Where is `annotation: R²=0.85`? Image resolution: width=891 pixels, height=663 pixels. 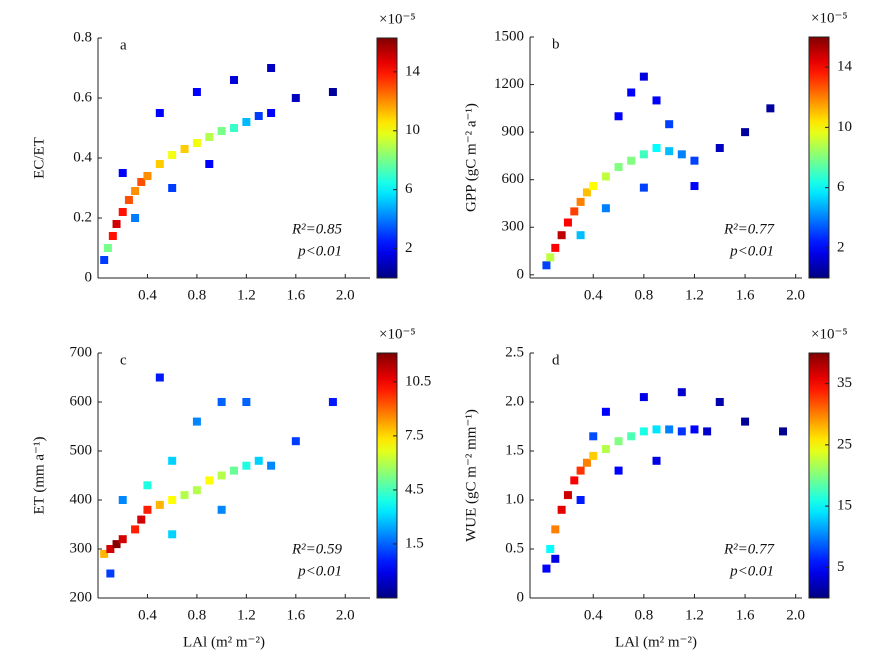
annotation: R²=0.85 is located at coordinates (317, 229).